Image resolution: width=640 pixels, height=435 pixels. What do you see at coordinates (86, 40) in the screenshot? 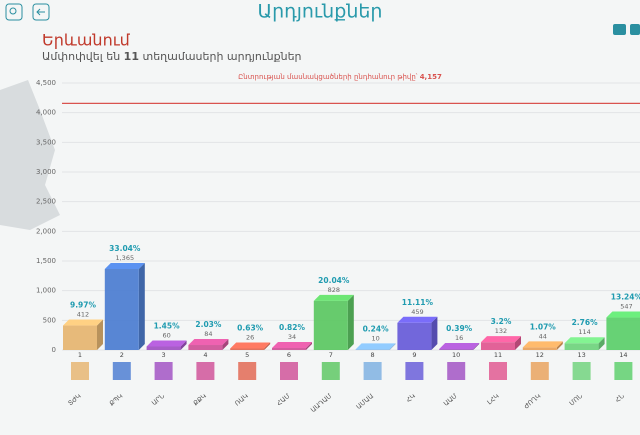
I see `region-title: Երևանում` at bounding box center [86, 40].